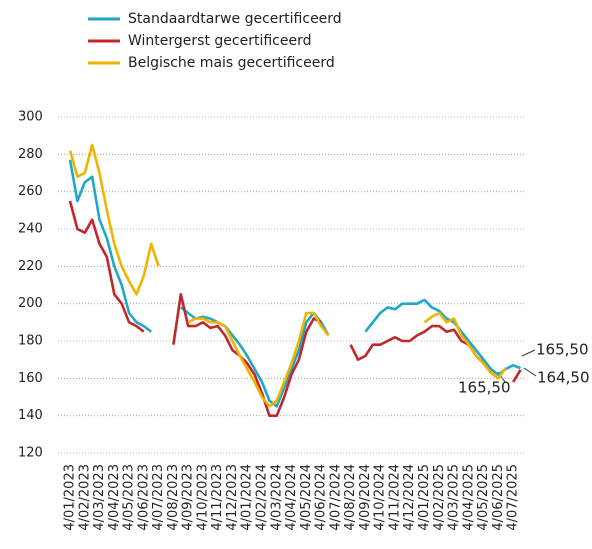 The width and height of the screenshot is (592, 549). What do you see at coordinates (30, 415) in the screenshot?
I see `y-tick-label: 140` at bounding box center [30, 415].